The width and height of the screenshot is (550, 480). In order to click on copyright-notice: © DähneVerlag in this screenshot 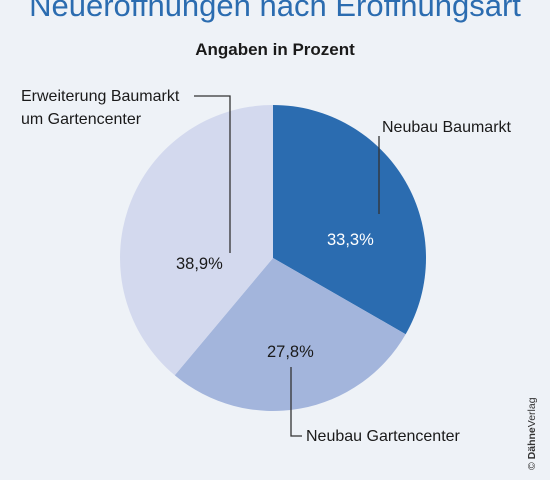, I will do `click(532, 433)`.